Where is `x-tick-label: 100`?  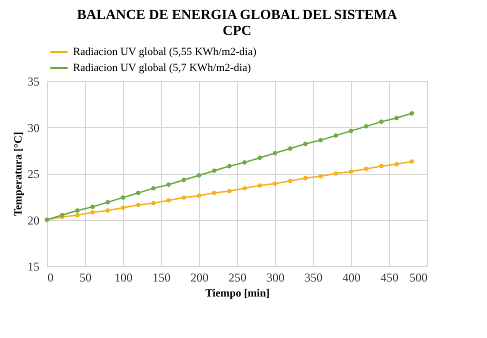
x-tick-label: 100 is located at coordinates (123, 277).